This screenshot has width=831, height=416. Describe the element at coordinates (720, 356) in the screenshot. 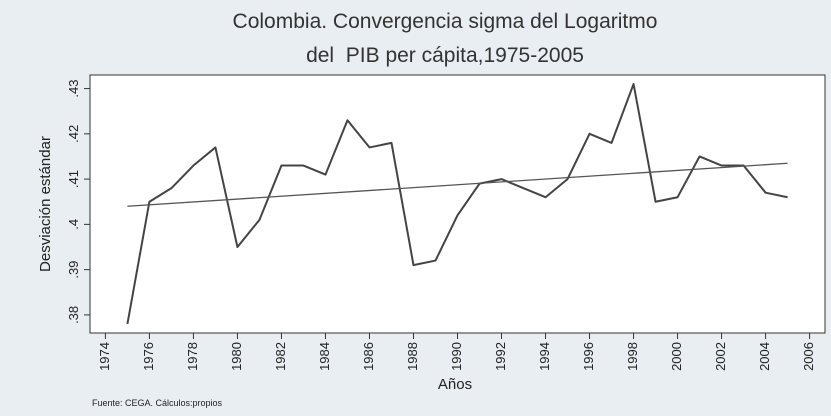

I see `x-tick-label: 2002` at that location.